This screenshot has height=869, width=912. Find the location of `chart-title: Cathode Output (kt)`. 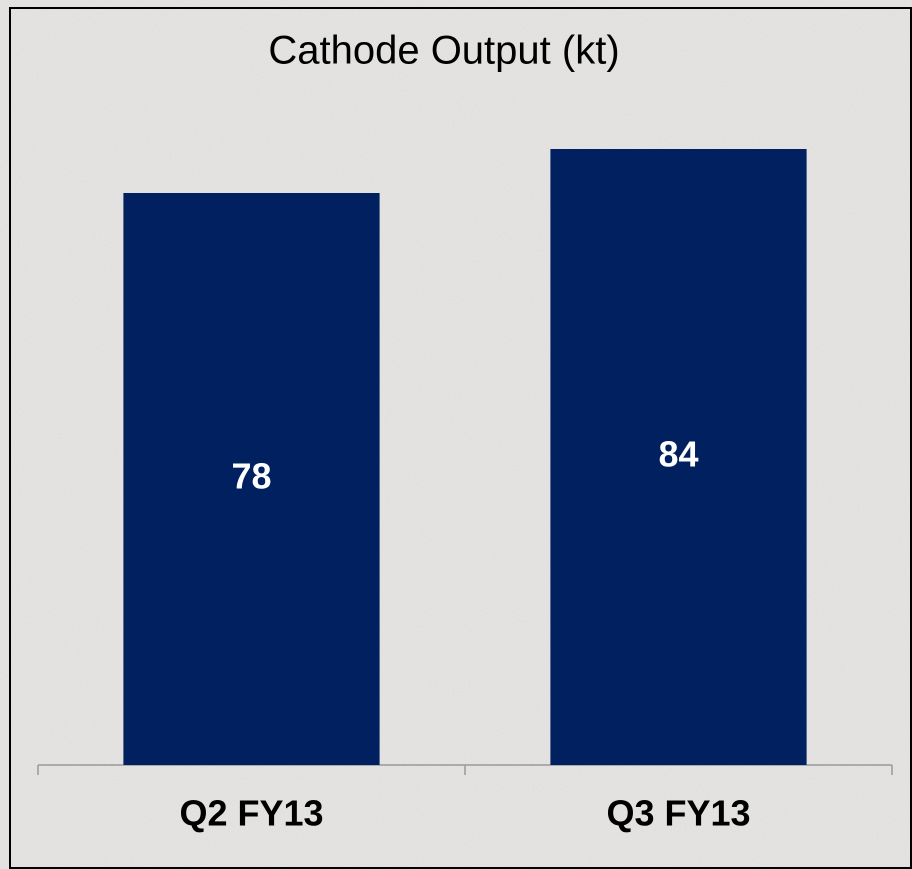

chart-title: Cathode Output (kt) is located at coordinates (443, 51).